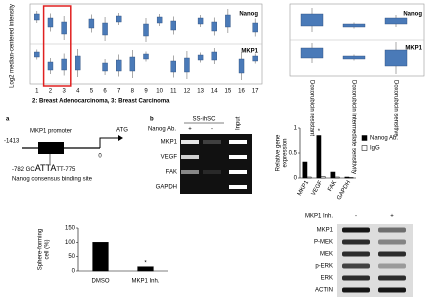 The width and height of the screenshot is (429, 299). I want to click on promoter-box, so click(51, 148).